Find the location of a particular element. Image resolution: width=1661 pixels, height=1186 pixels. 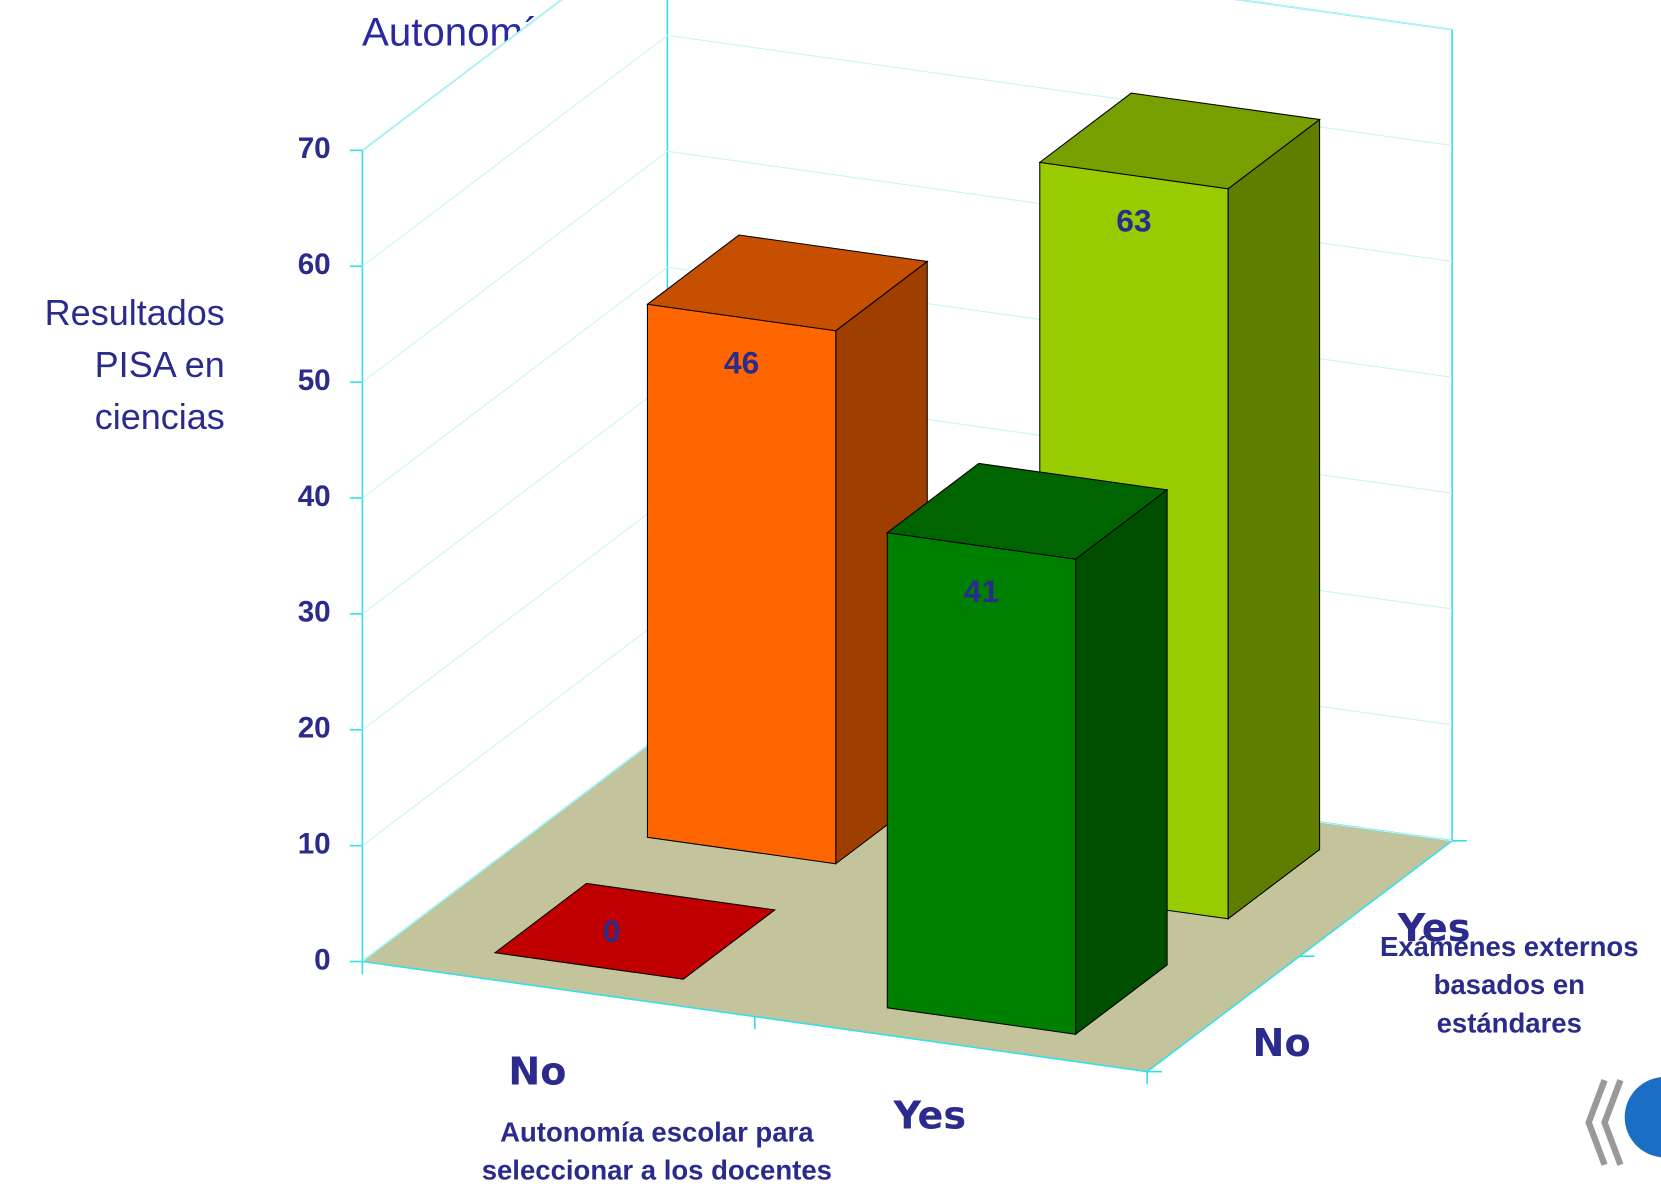

y-tick-label: 10 is located at coordinates (314, 843).